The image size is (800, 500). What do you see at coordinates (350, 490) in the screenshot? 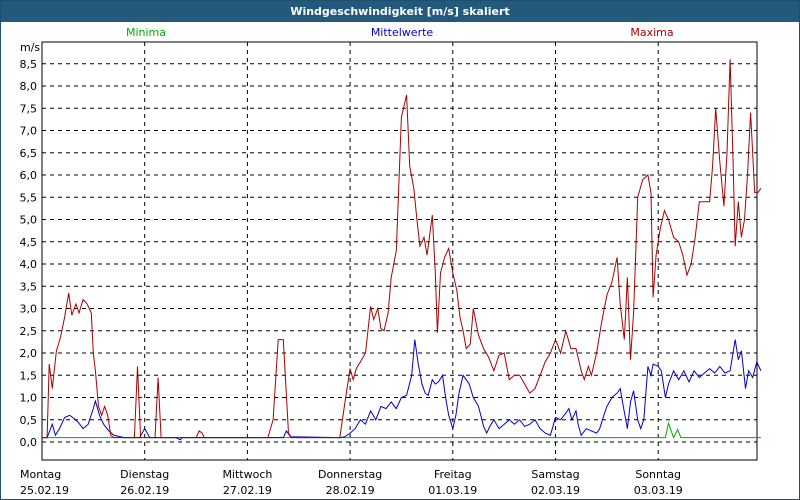
I see `x-tick-date: 28.02.19` at bounding box center [350, 490].